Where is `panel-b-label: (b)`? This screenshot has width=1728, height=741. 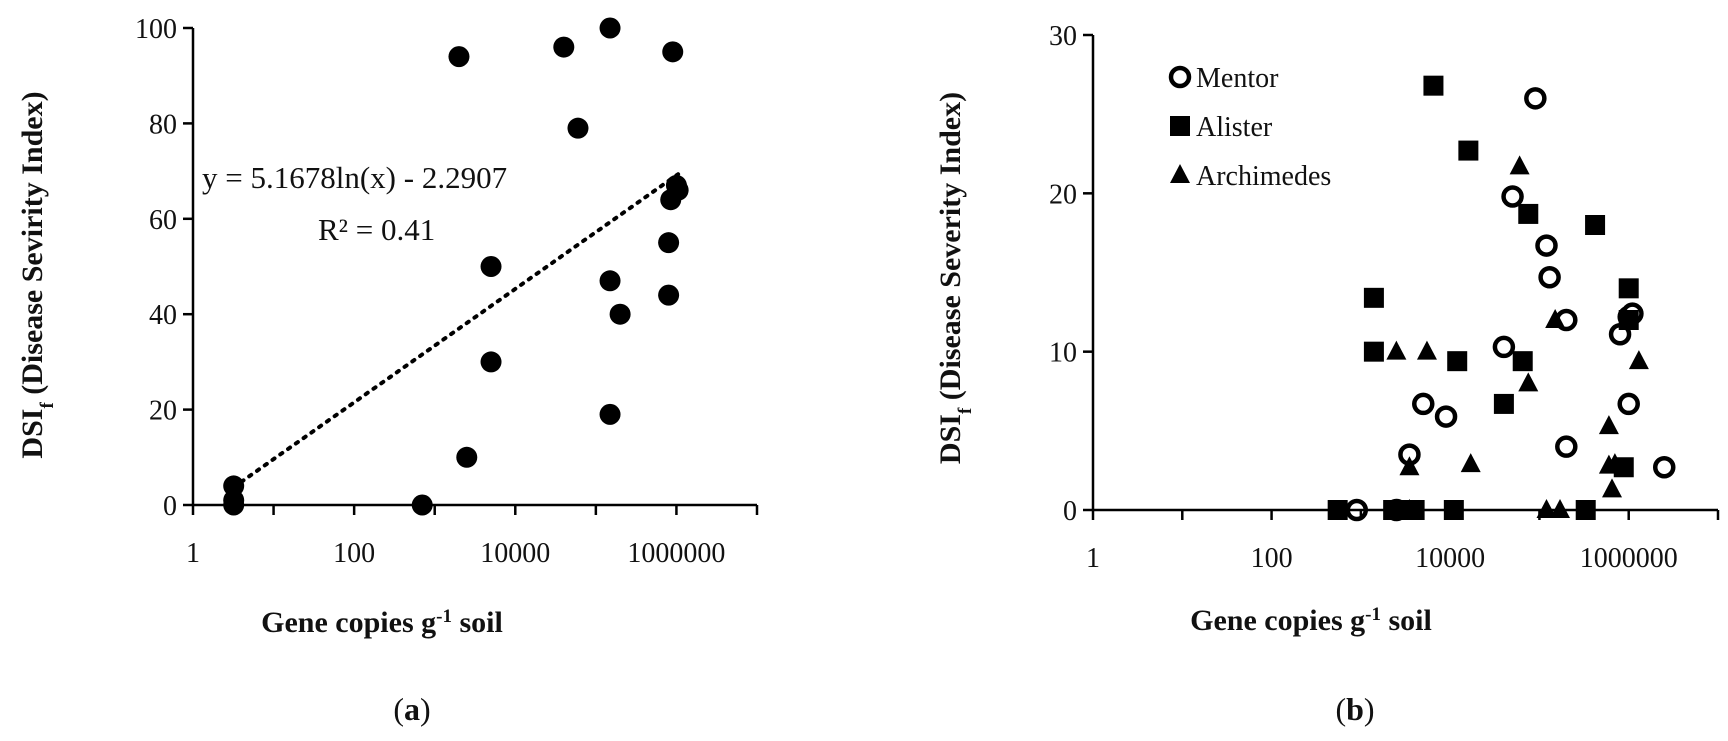
panel-b-label: (b) is located at coordinates (1354, 709).